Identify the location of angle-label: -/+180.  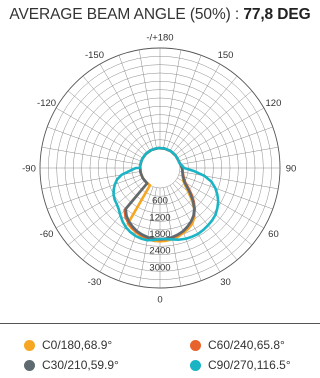
(159, 38).